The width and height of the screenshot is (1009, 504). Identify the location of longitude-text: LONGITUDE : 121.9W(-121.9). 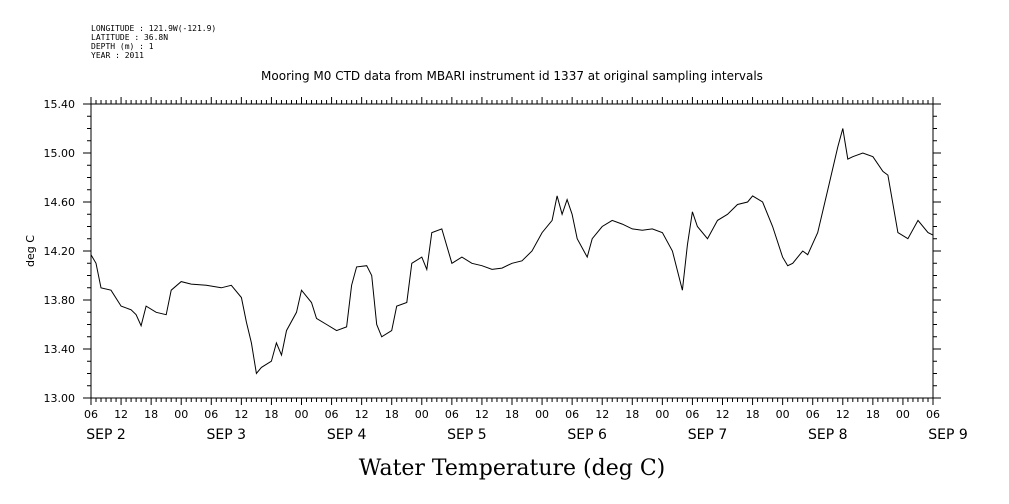
(153, 28).